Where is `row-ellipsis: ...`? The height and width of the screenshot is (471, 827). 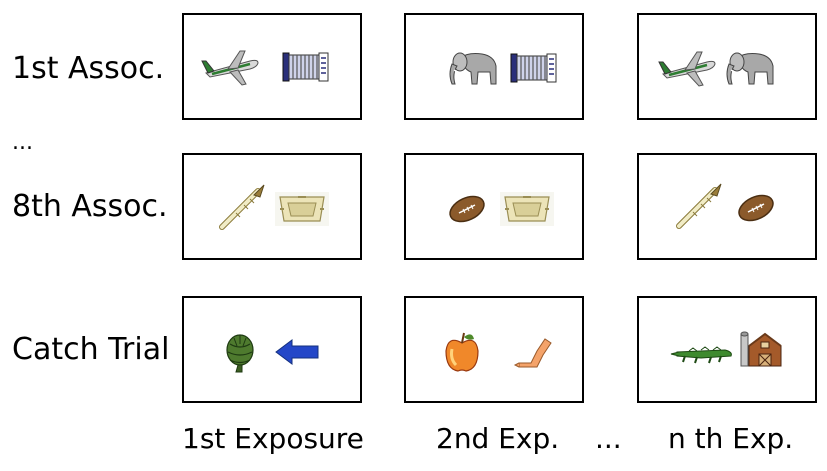 row-ellipsis: ... is located at coordinates (22, 142).